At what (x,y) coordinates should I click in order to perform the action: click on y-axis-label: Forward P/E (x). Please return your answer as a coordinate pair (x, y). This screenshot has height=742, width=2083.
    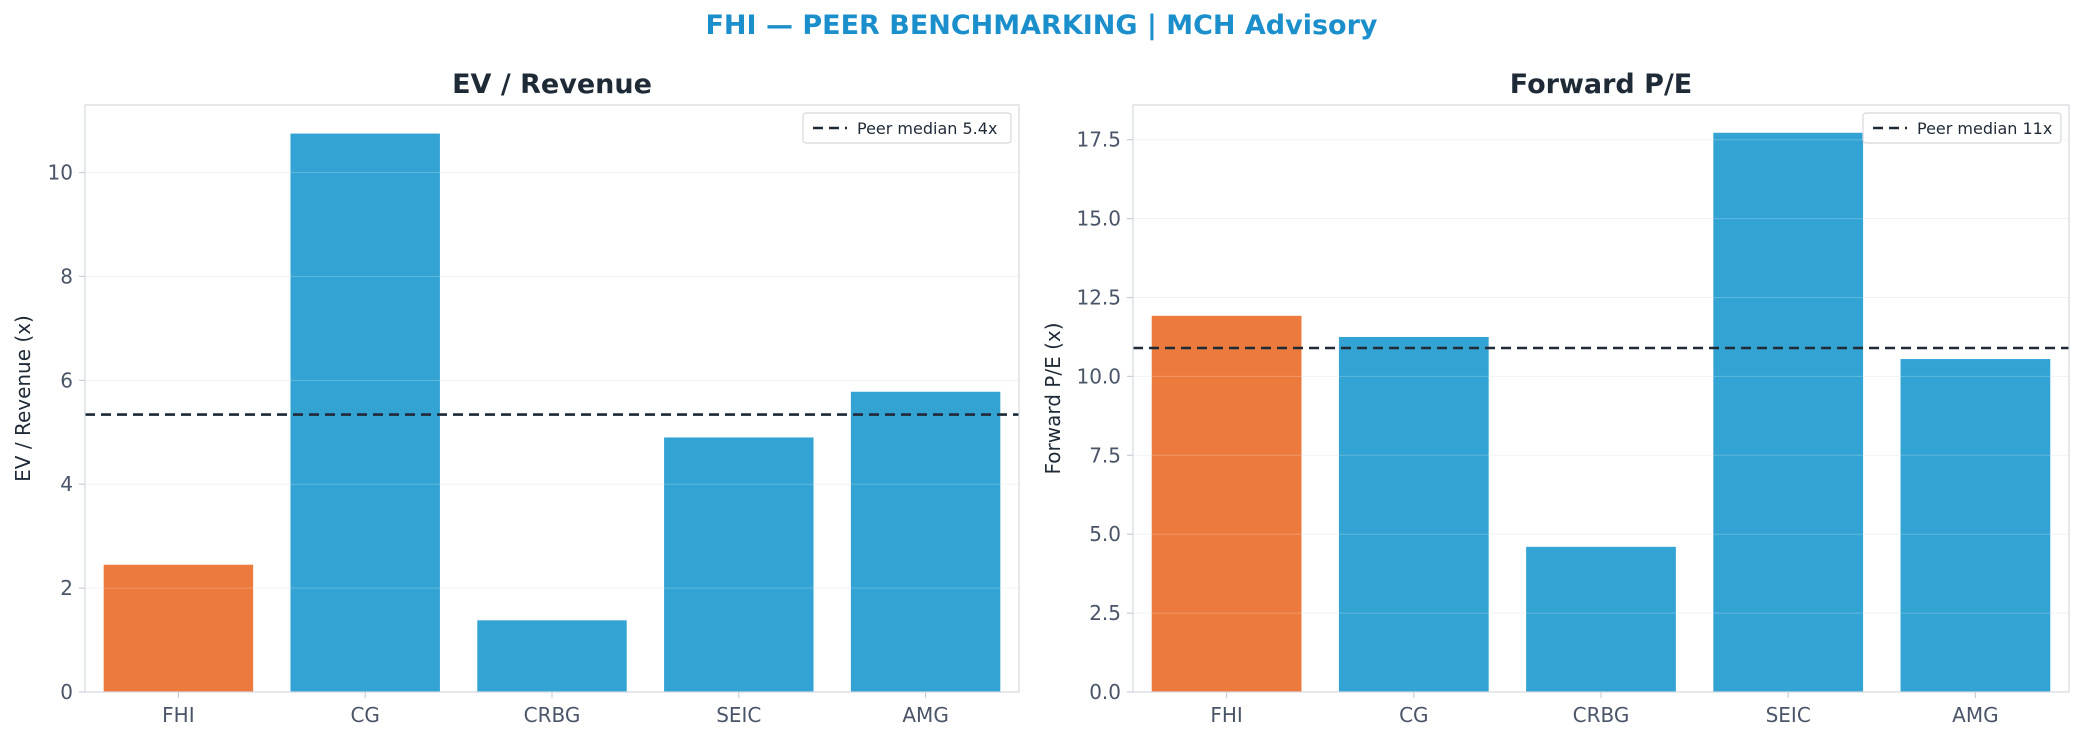
    Looking at the image, I should click on (1053, 398).